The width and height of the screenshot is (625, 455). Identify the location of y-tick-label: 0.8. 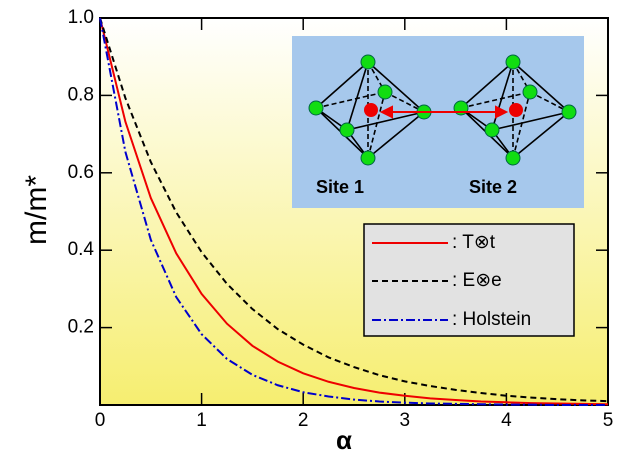
(81, 94).